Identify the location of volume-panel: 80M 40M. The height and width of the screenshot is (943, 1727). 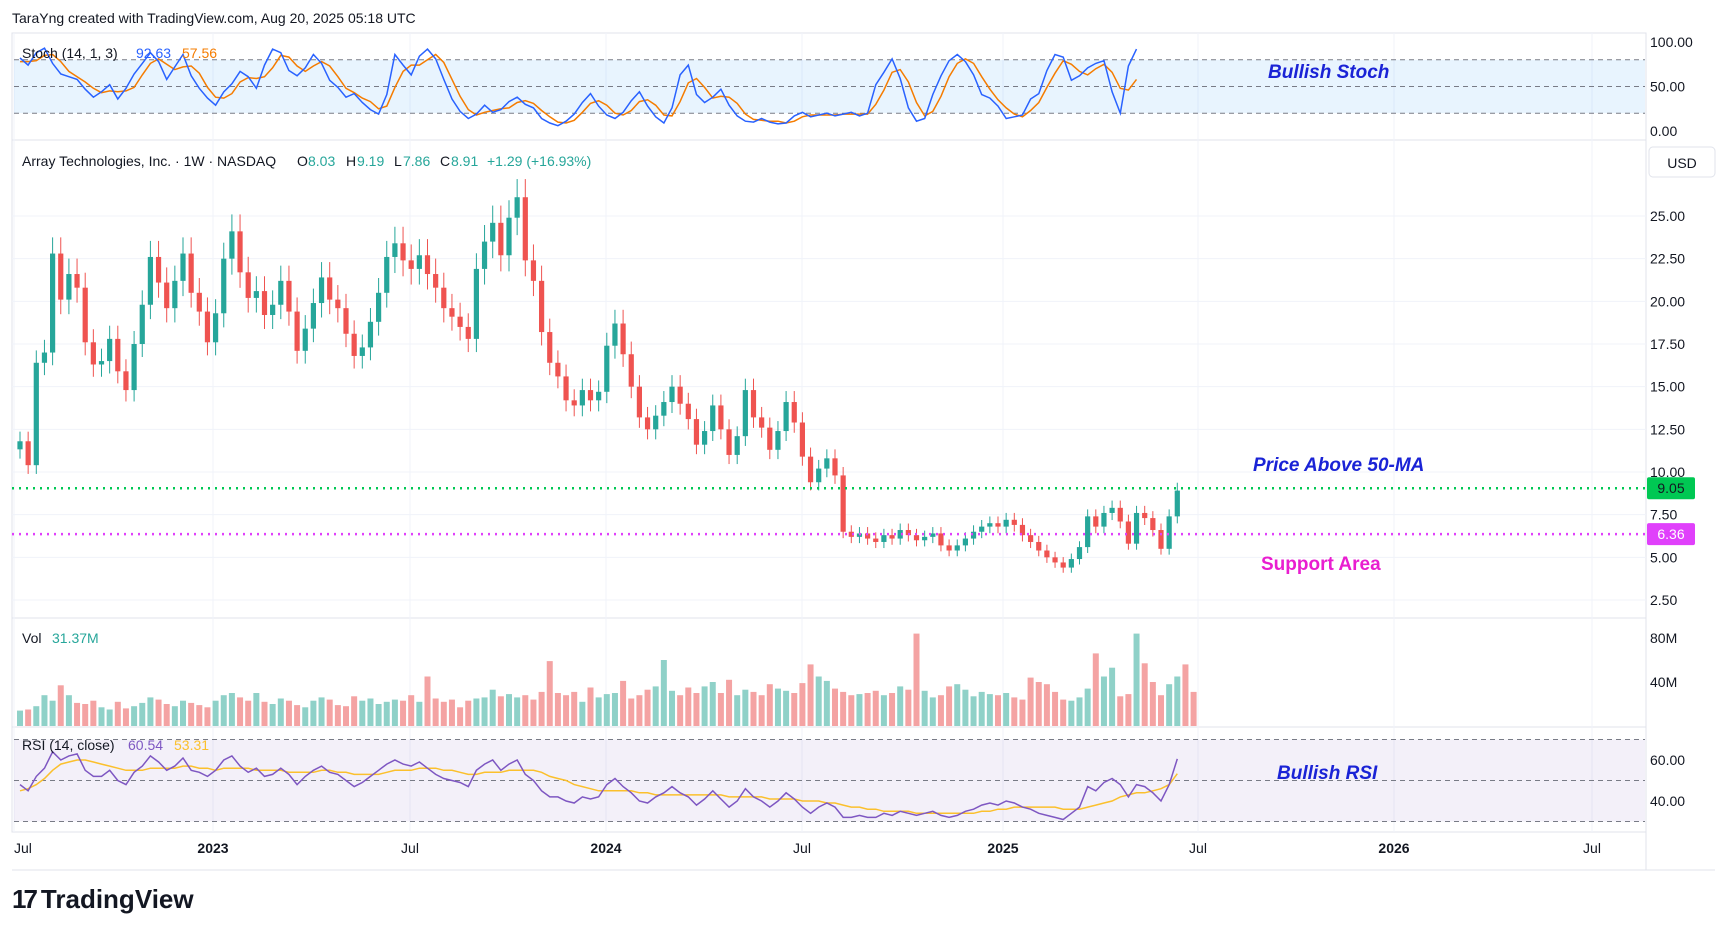
(847, 678).